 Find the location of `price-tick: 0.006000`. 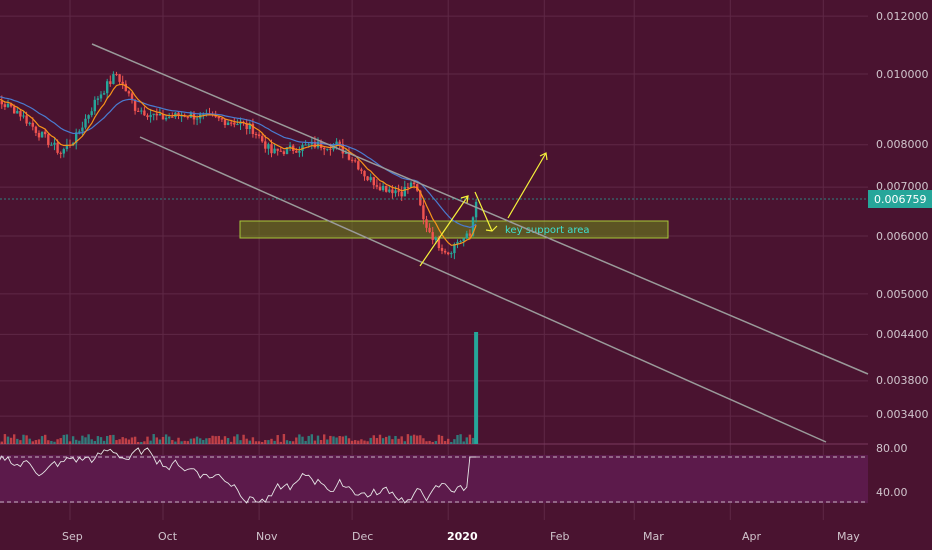

price-tick: 0.006000 is located at coordinates (902, 236).